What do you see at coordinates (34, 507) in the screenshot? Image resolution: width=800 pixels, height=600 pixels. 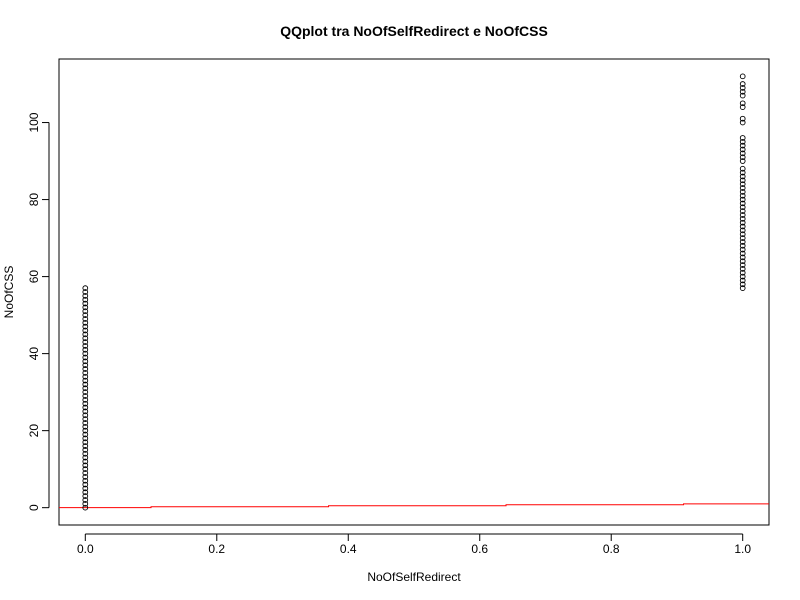 I see `y-tick-label: 0` at bounding box center [34, 507].